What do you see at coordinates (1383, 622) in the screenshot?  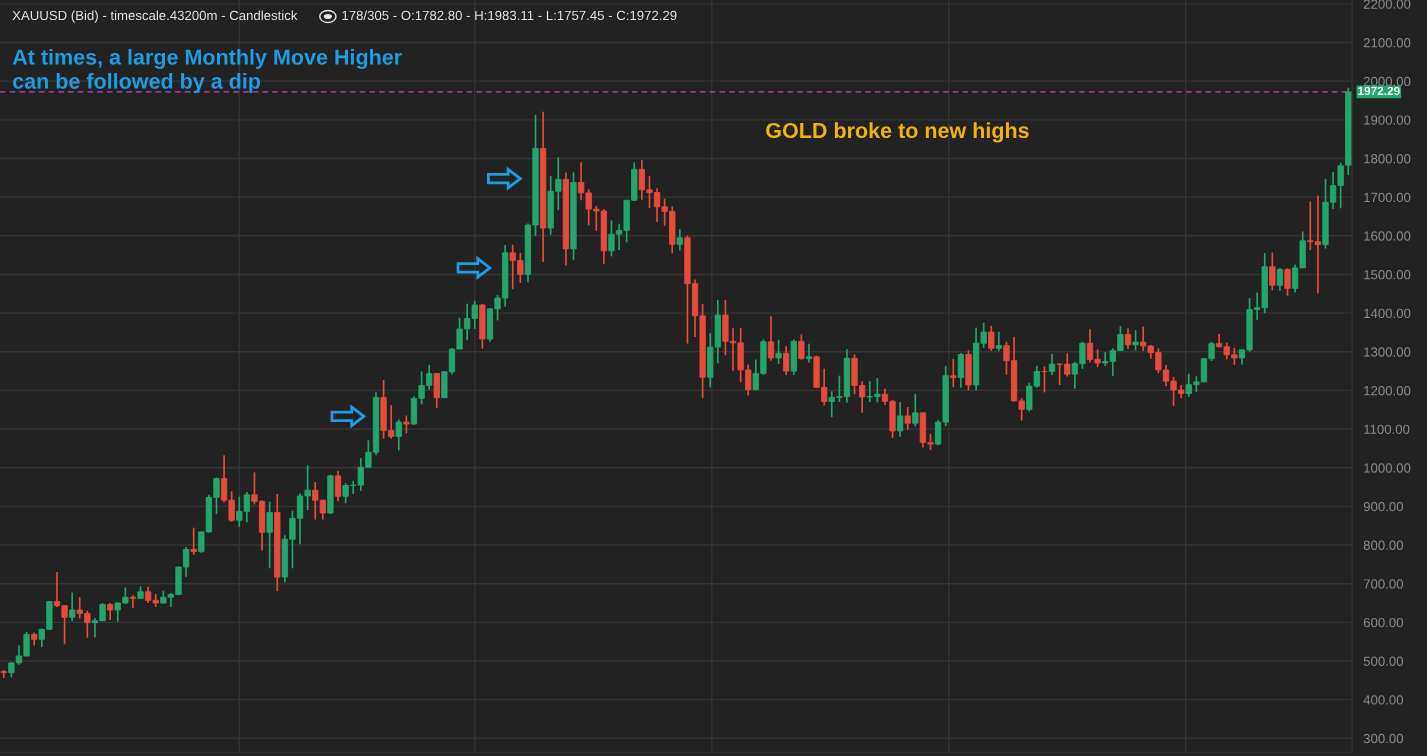 I see `y-tick-label: 600.00` at bounding box center [1383, 622].